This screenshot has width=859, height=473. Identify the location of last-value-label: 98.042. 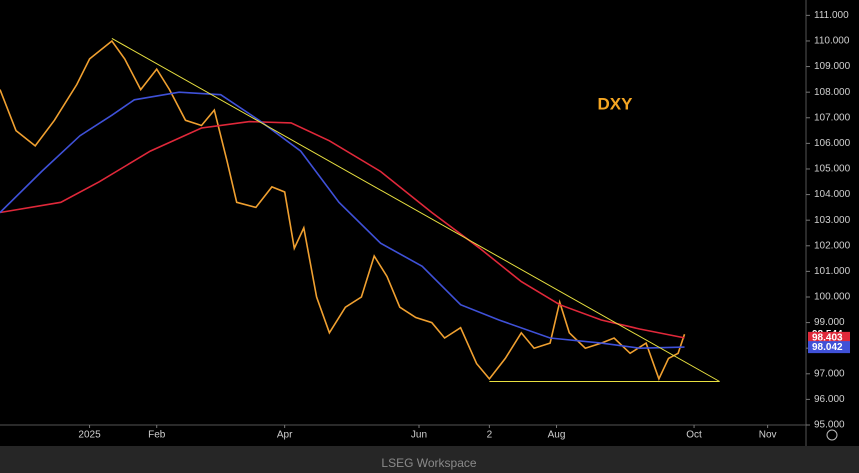
(827, 347).